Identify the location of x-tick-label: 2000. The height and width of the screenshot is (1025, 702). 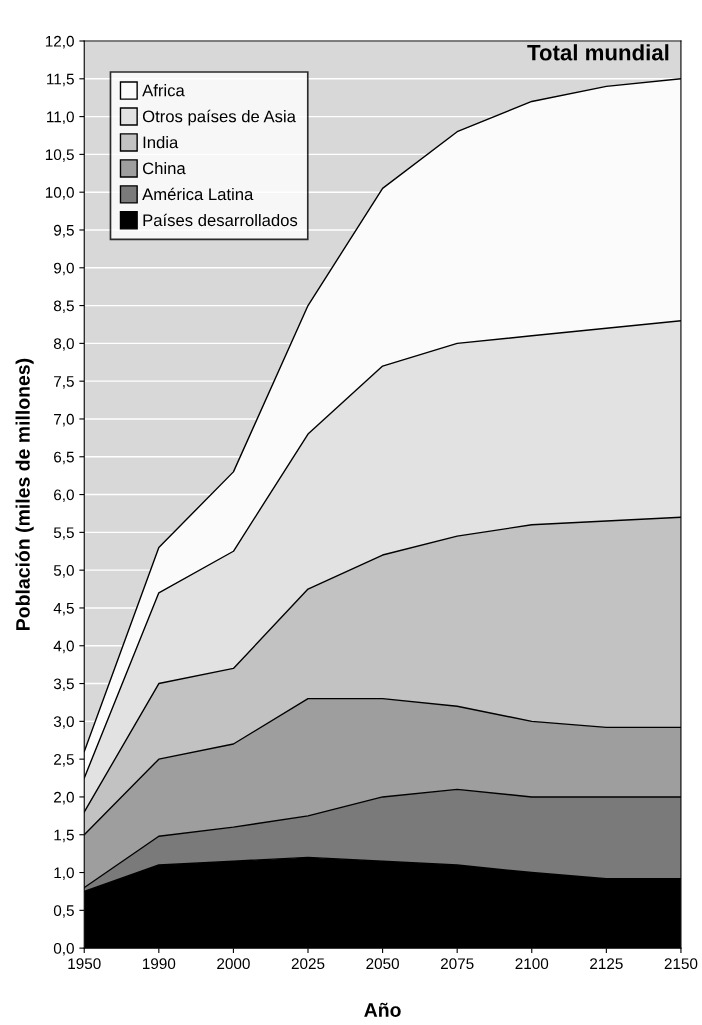
(233, 964).